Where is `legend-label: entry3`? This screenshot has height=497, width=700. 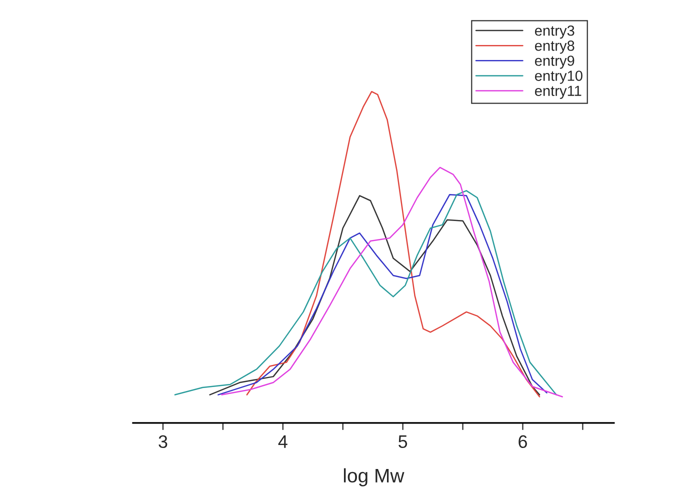
legend-label: entry3 is located at coordinates (554, 32).